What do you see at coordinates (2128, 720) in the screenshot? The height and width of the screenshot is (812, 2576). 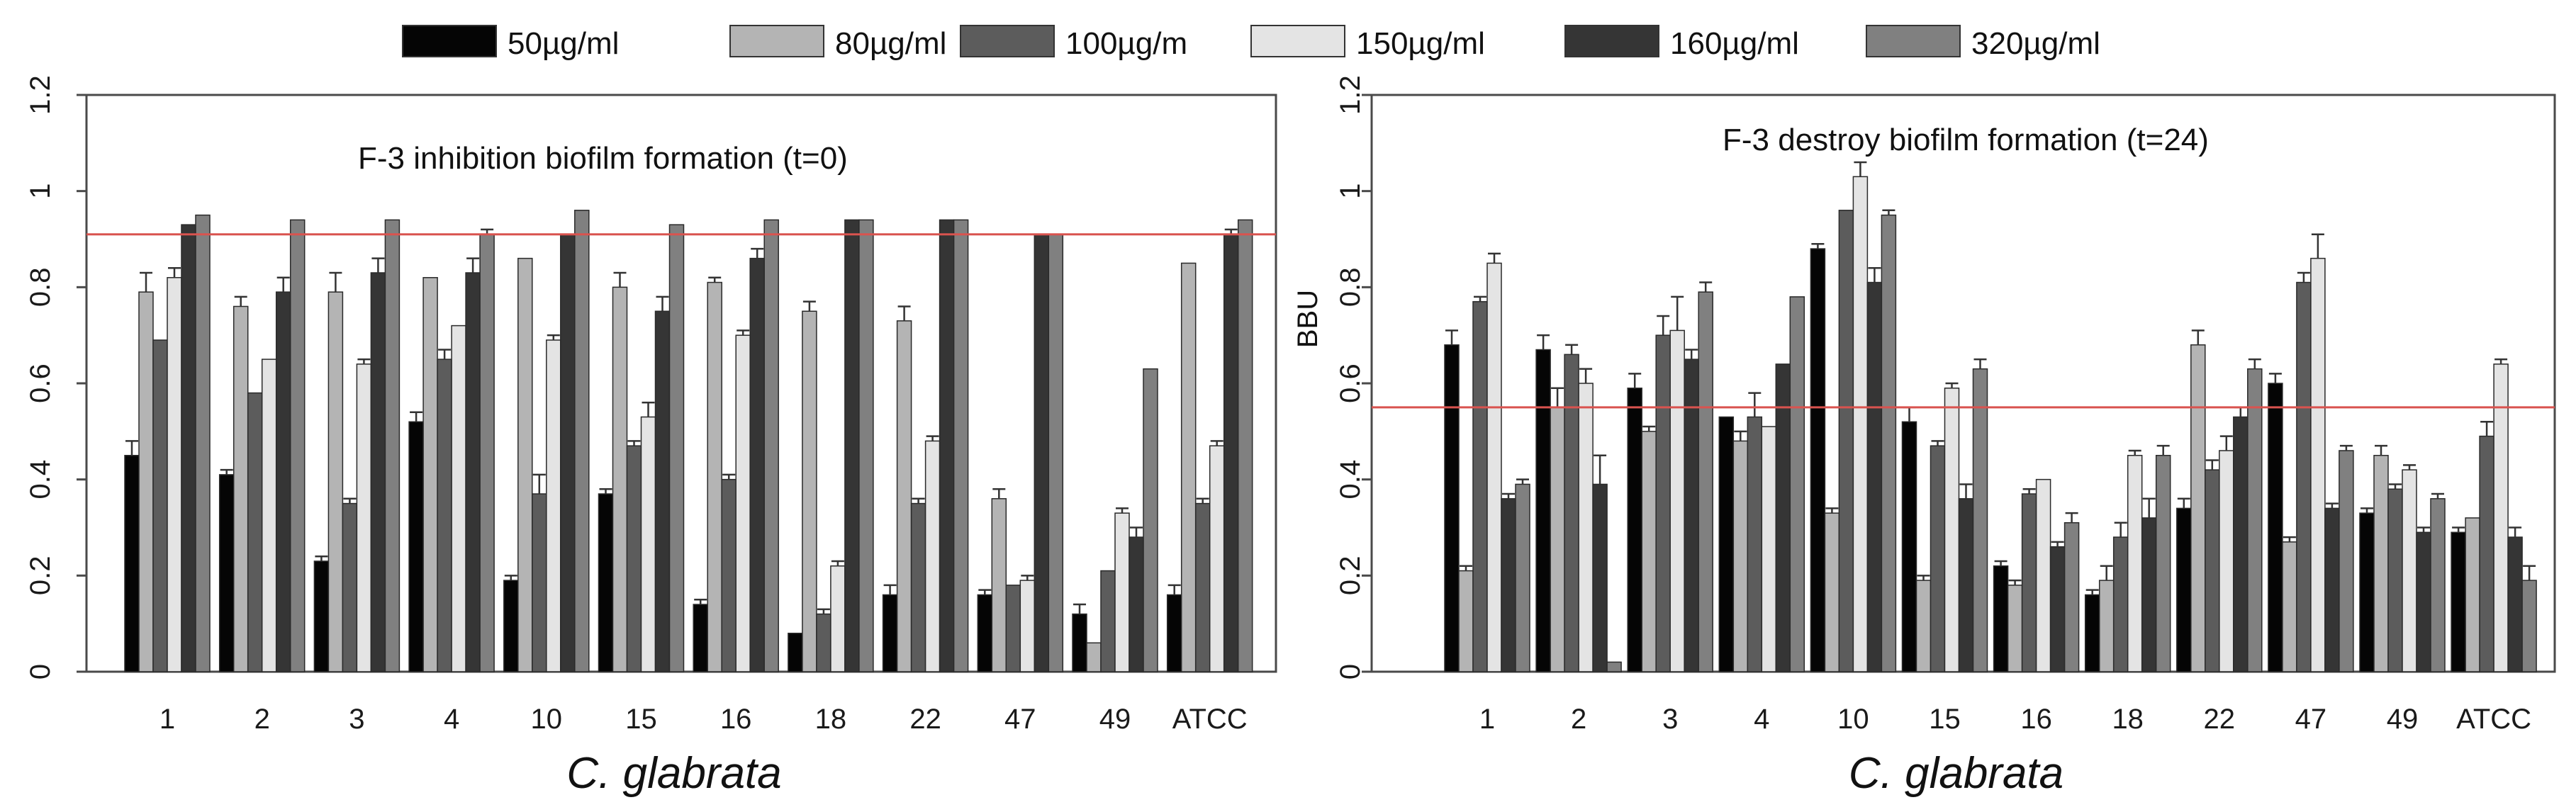 I see `x-tick-label: 18` at bounding box center [2128, 720].